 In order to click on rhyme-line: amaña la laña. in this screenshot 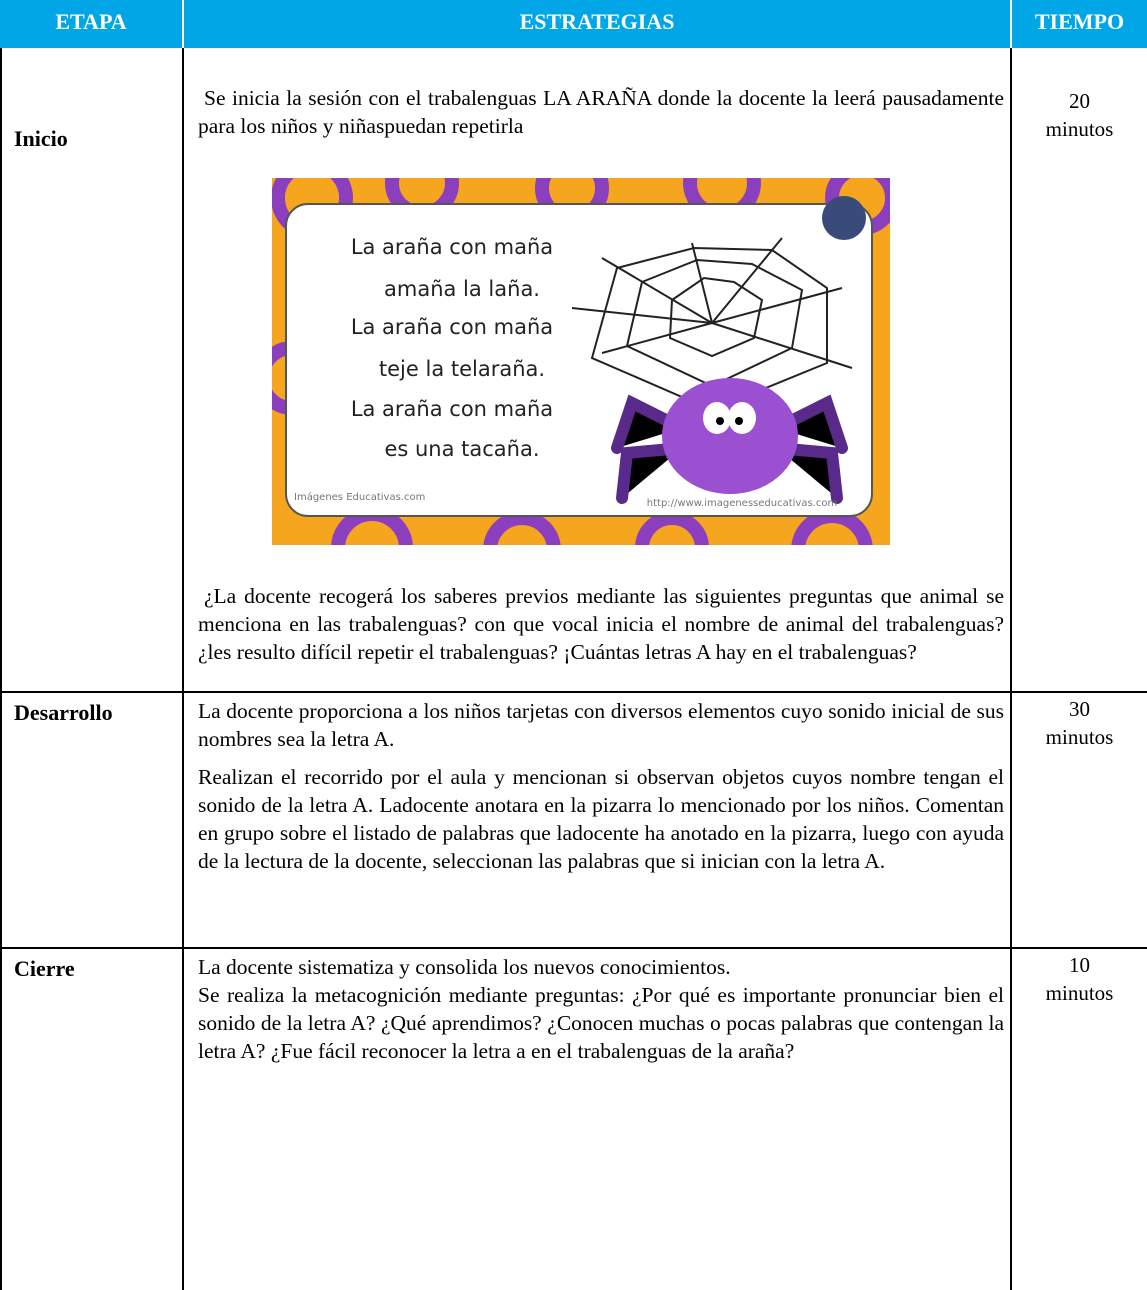, I will do `click(462, 289)`.